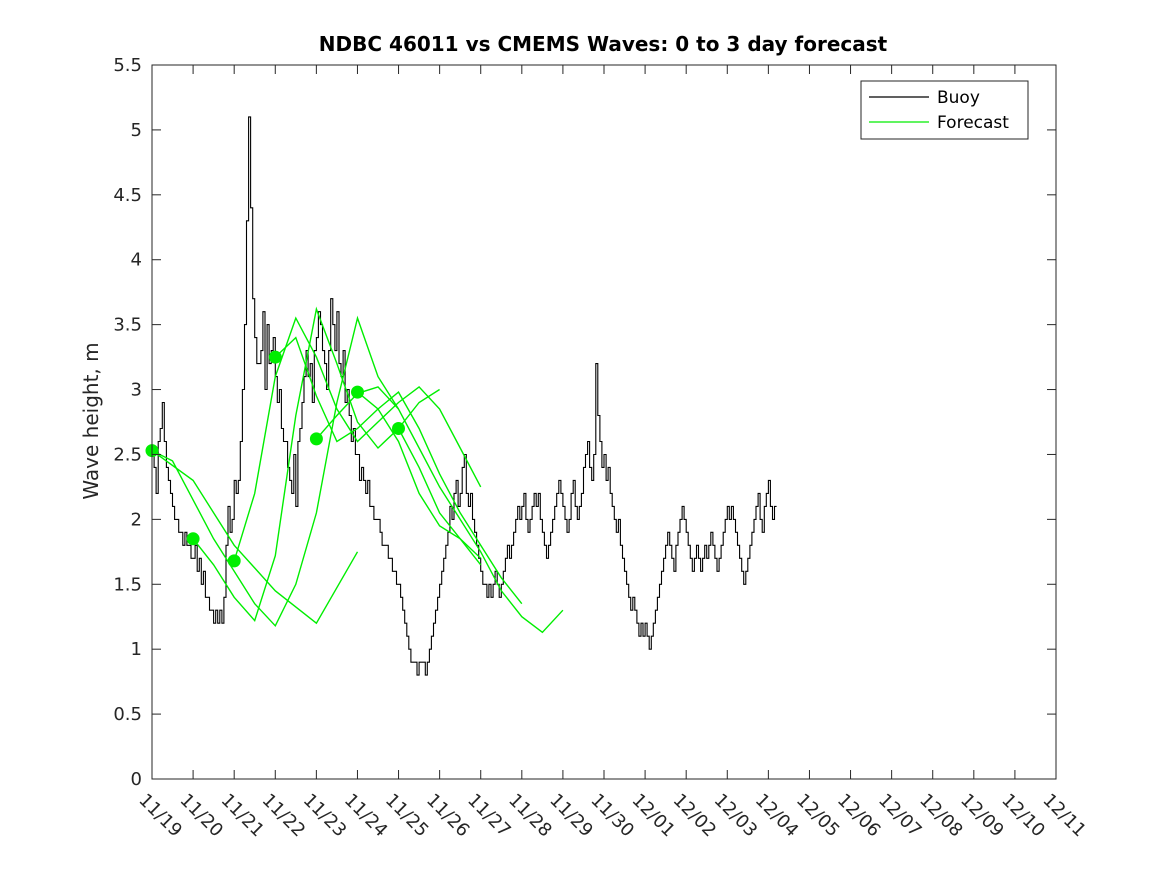  Describe the element at coordinates (127, 584) in the screenshot. I see `y-tick-label: 1.5` at that location.